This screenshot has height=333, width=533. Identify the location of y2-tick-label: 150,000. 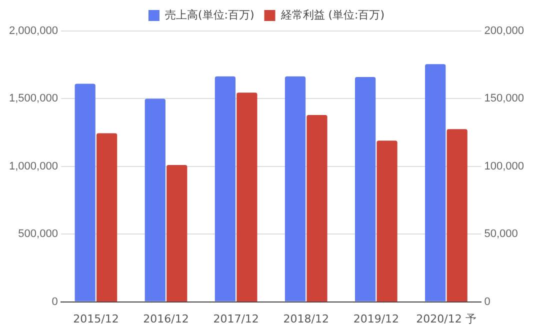
(504, 98).